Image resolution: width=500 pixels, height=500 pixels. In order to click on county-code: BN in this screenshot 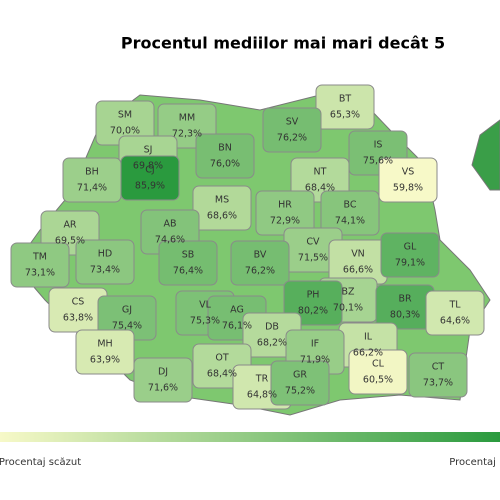, I will do `click(225, 148)`.